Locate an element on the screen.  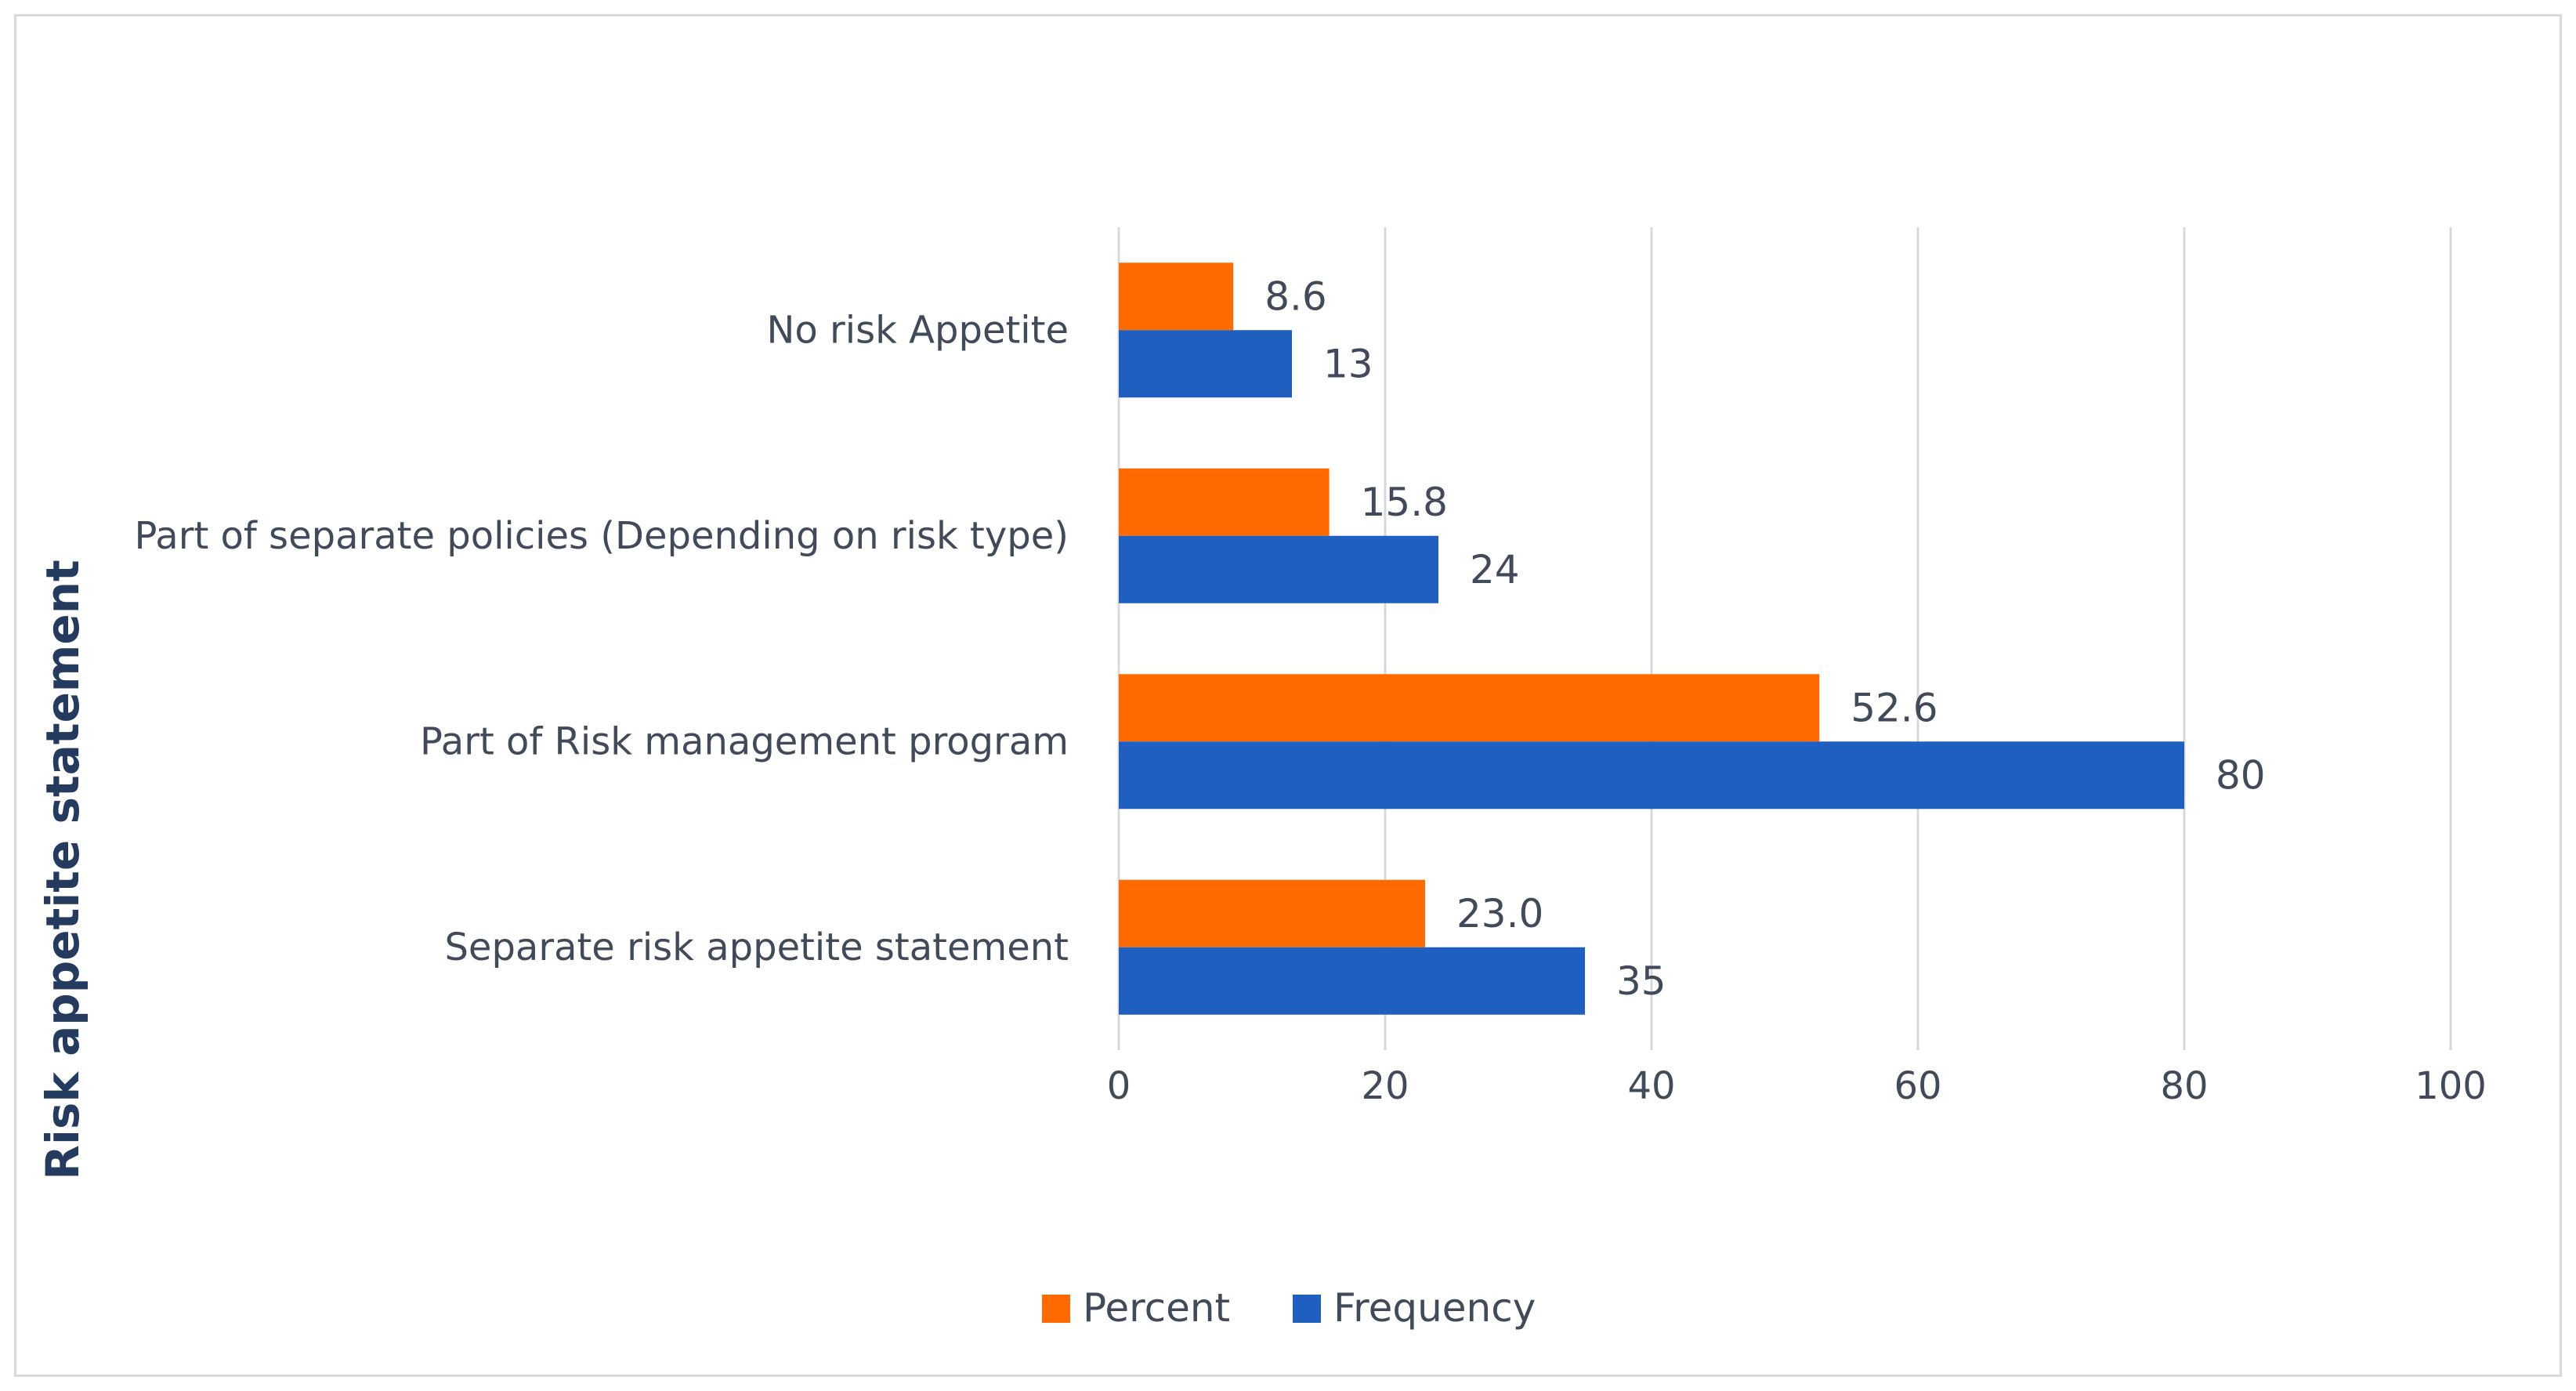
bar-percent-separate-risk-appetite-statement is located at coordinates (1272, 913).